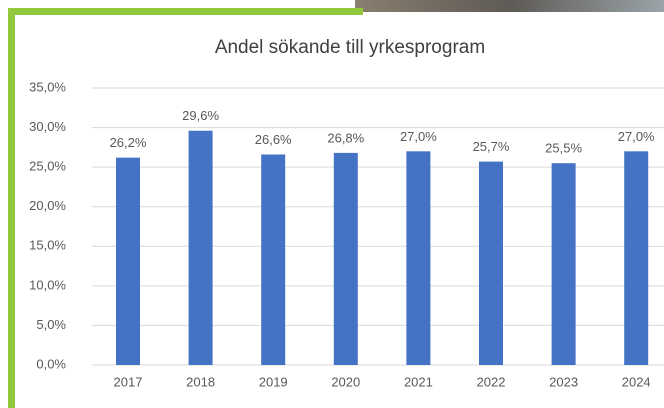 The width and height of the screenshot is (664, 408). Describe the element at coordinates (418, 381) in the screenshot. I see `x-tick-label: 2021` at that location.